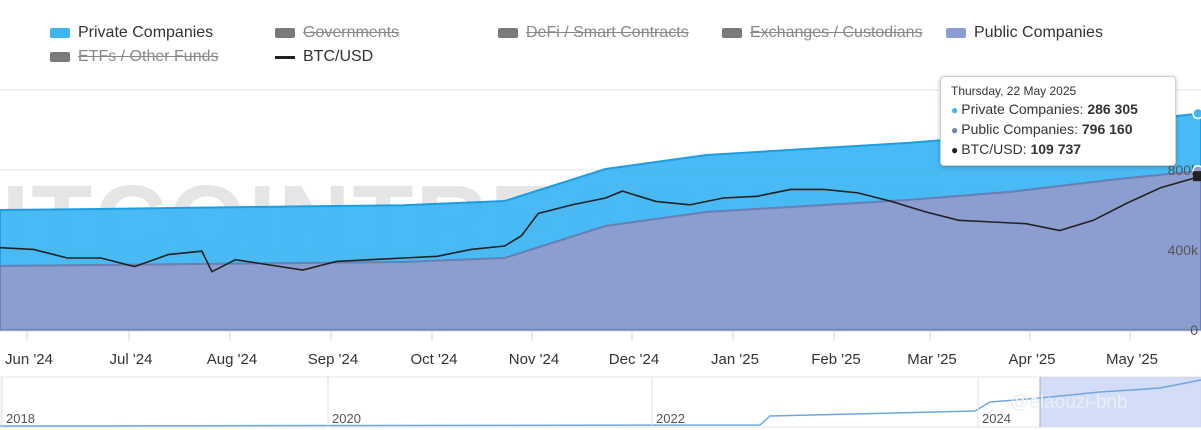  I want to click on legend-item-etfs-other-funds: ETFs / Other Funds, so click(134, 57).